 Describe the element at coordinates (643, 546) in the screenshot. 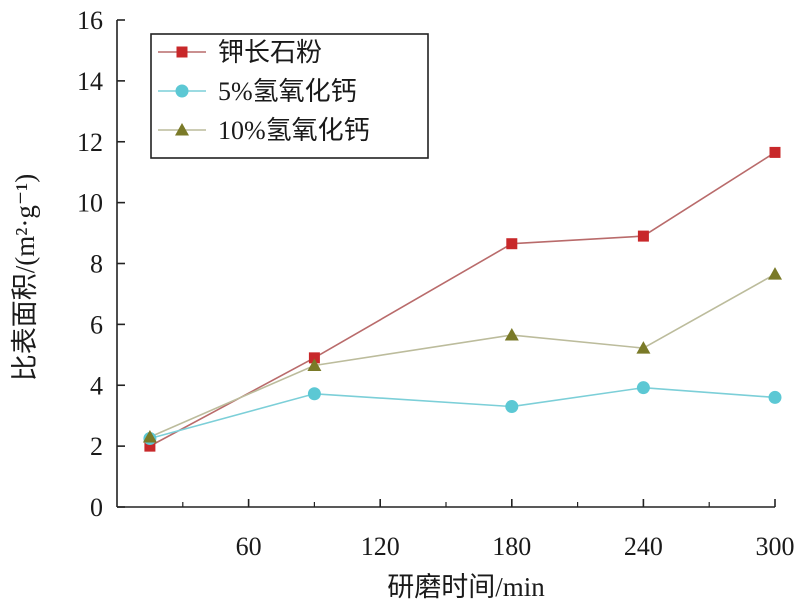

I see `x-tick-label: 240` at that location.